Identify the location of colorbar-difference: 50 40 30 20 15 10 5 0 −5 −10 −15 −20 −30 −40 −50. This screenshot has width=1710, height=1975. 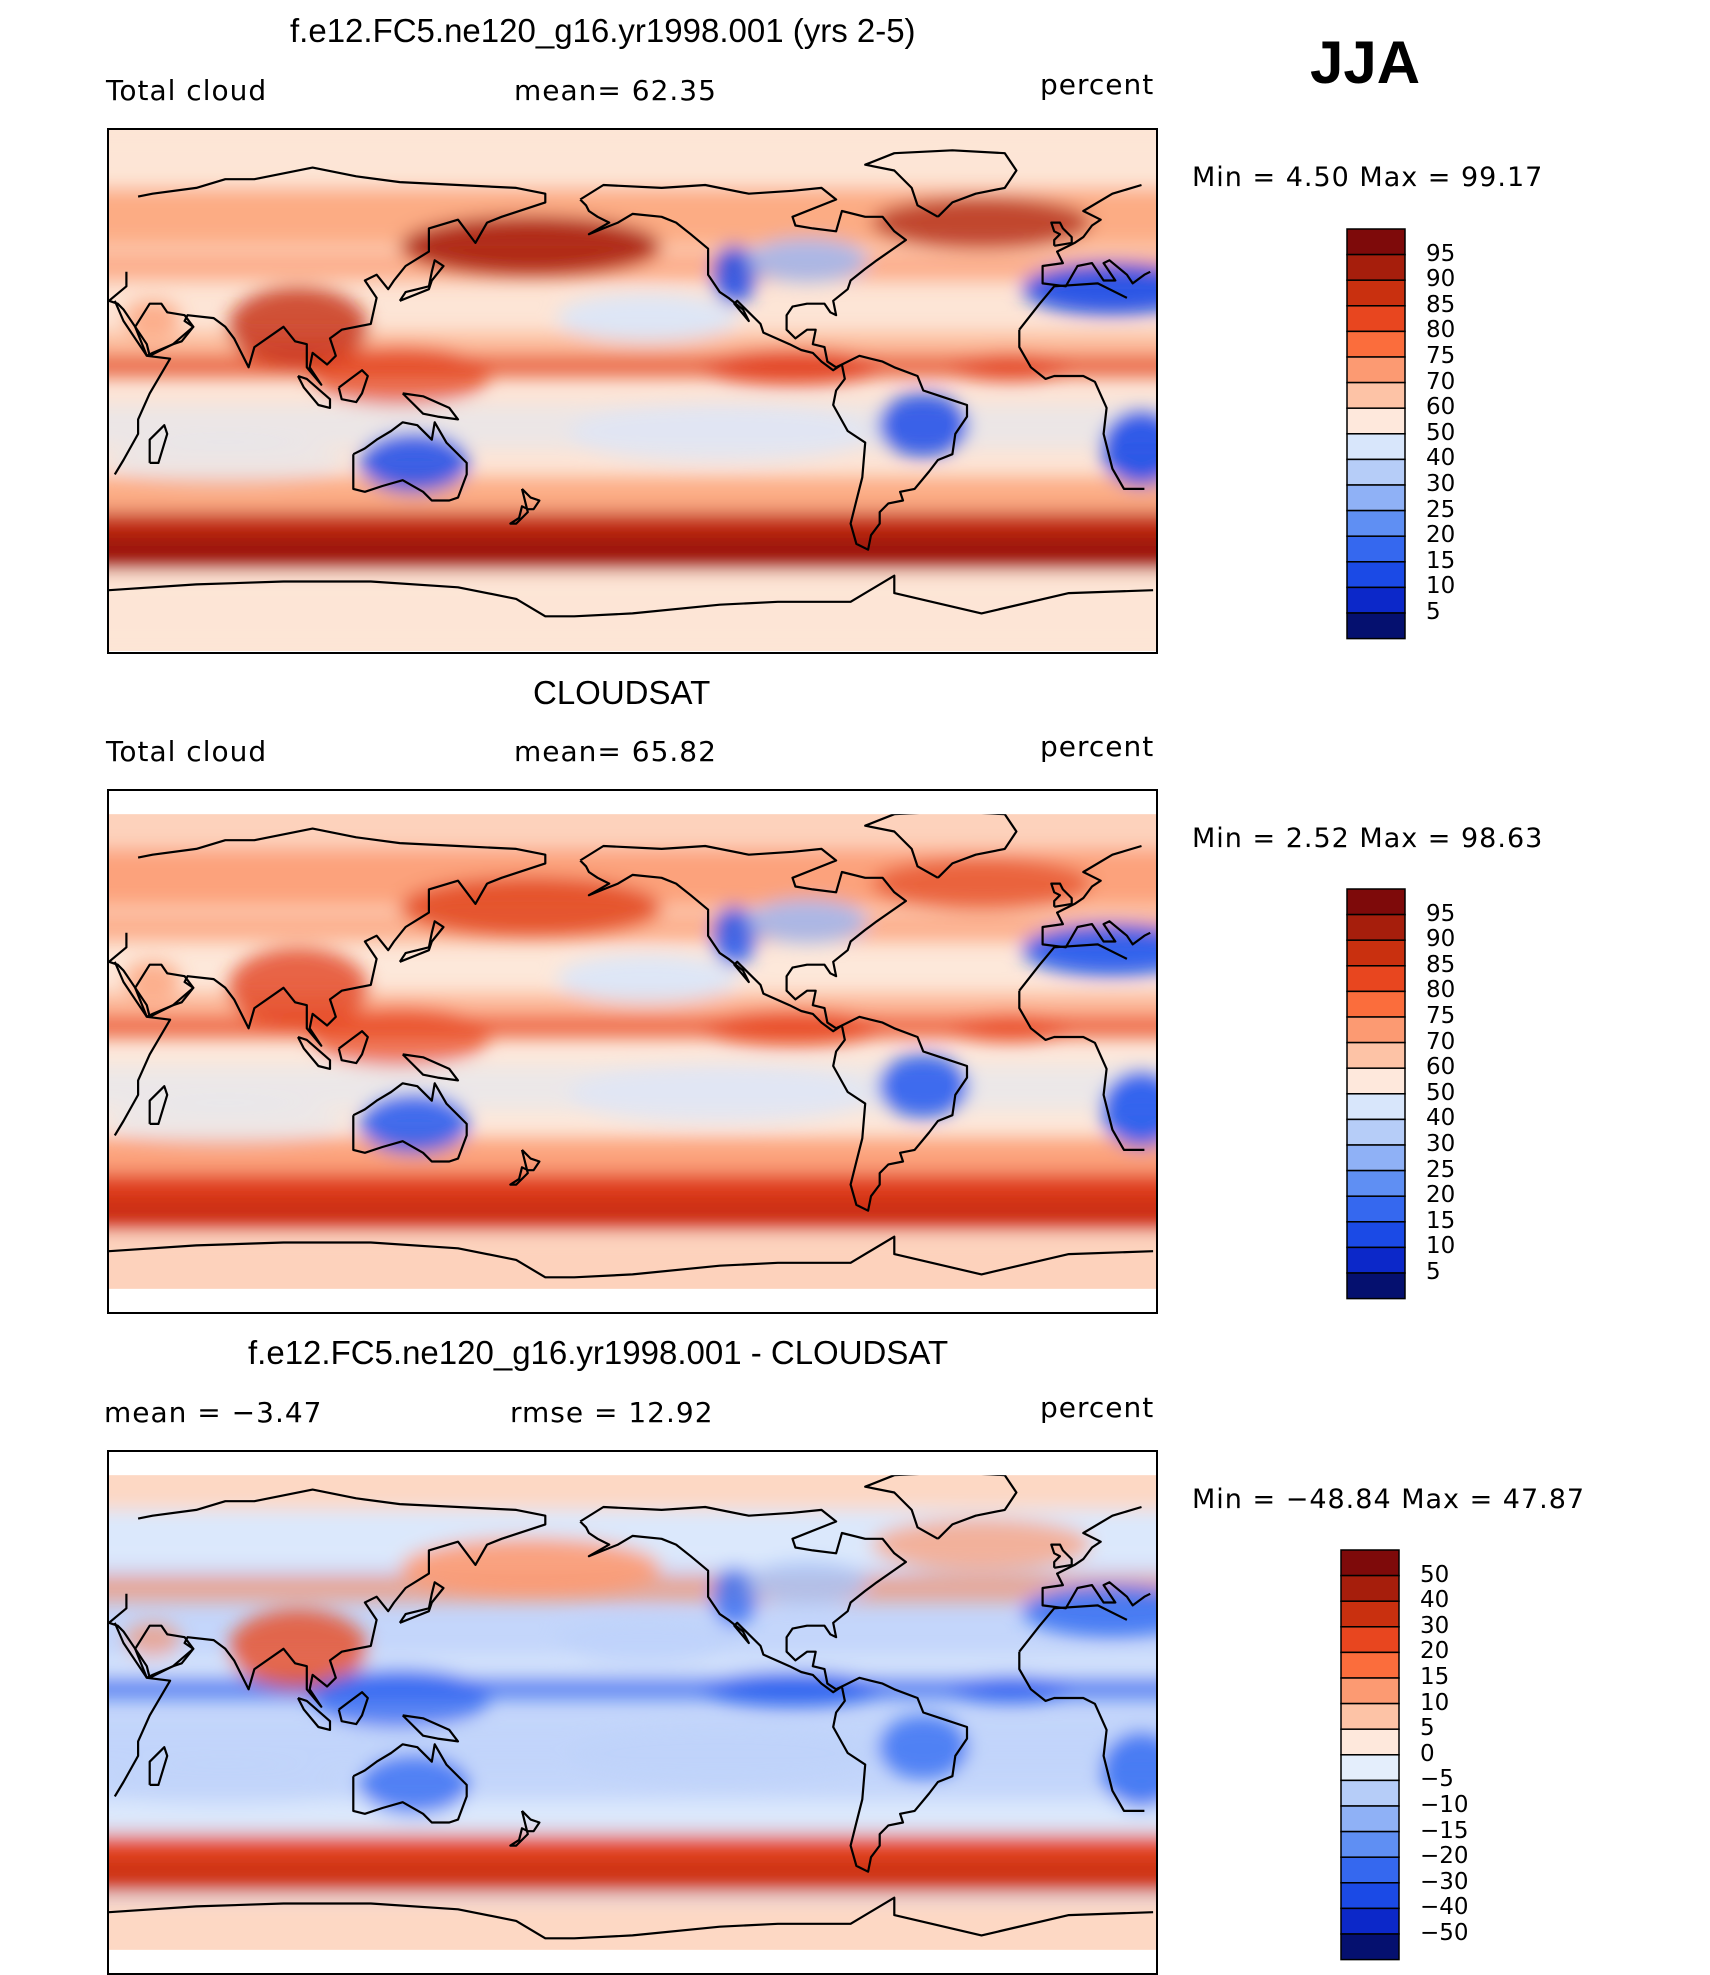
(1404, 1758).